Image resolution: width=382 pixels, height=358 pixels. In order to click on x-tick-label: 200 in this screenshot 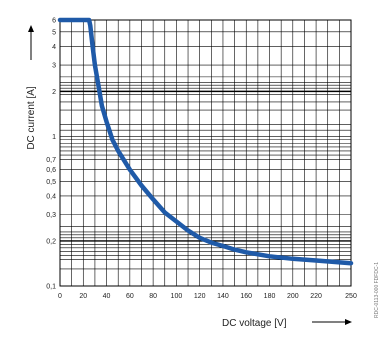, I will do `click(293, 296)`.